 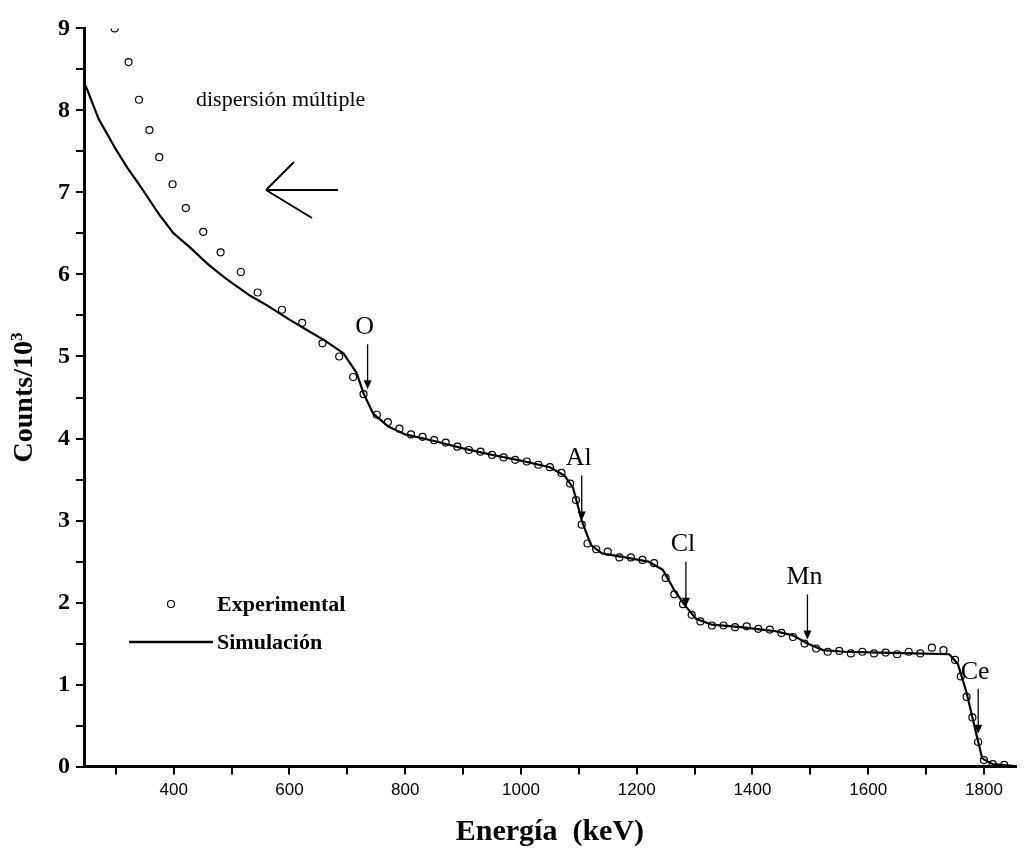 What do you see at coordinates (683, 543) in the screenshot?
I see `annotation: Cl` at bounding box center [683, 543].